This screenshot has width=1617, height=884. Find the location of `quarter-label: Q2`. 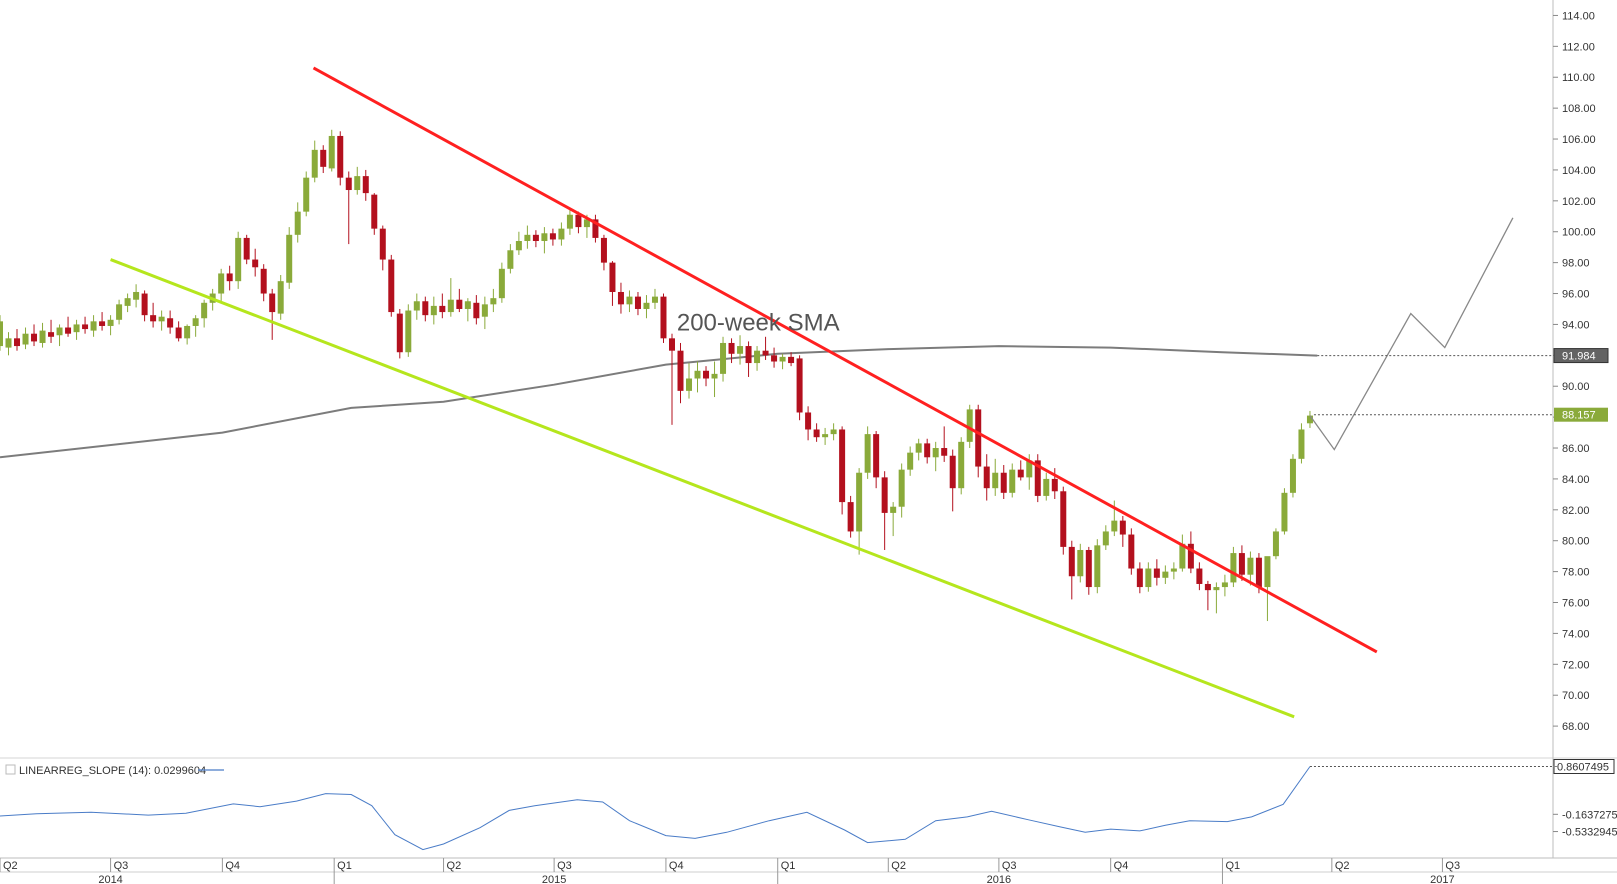

quarter-label: Q2 is located at coordinates (1342, 866).